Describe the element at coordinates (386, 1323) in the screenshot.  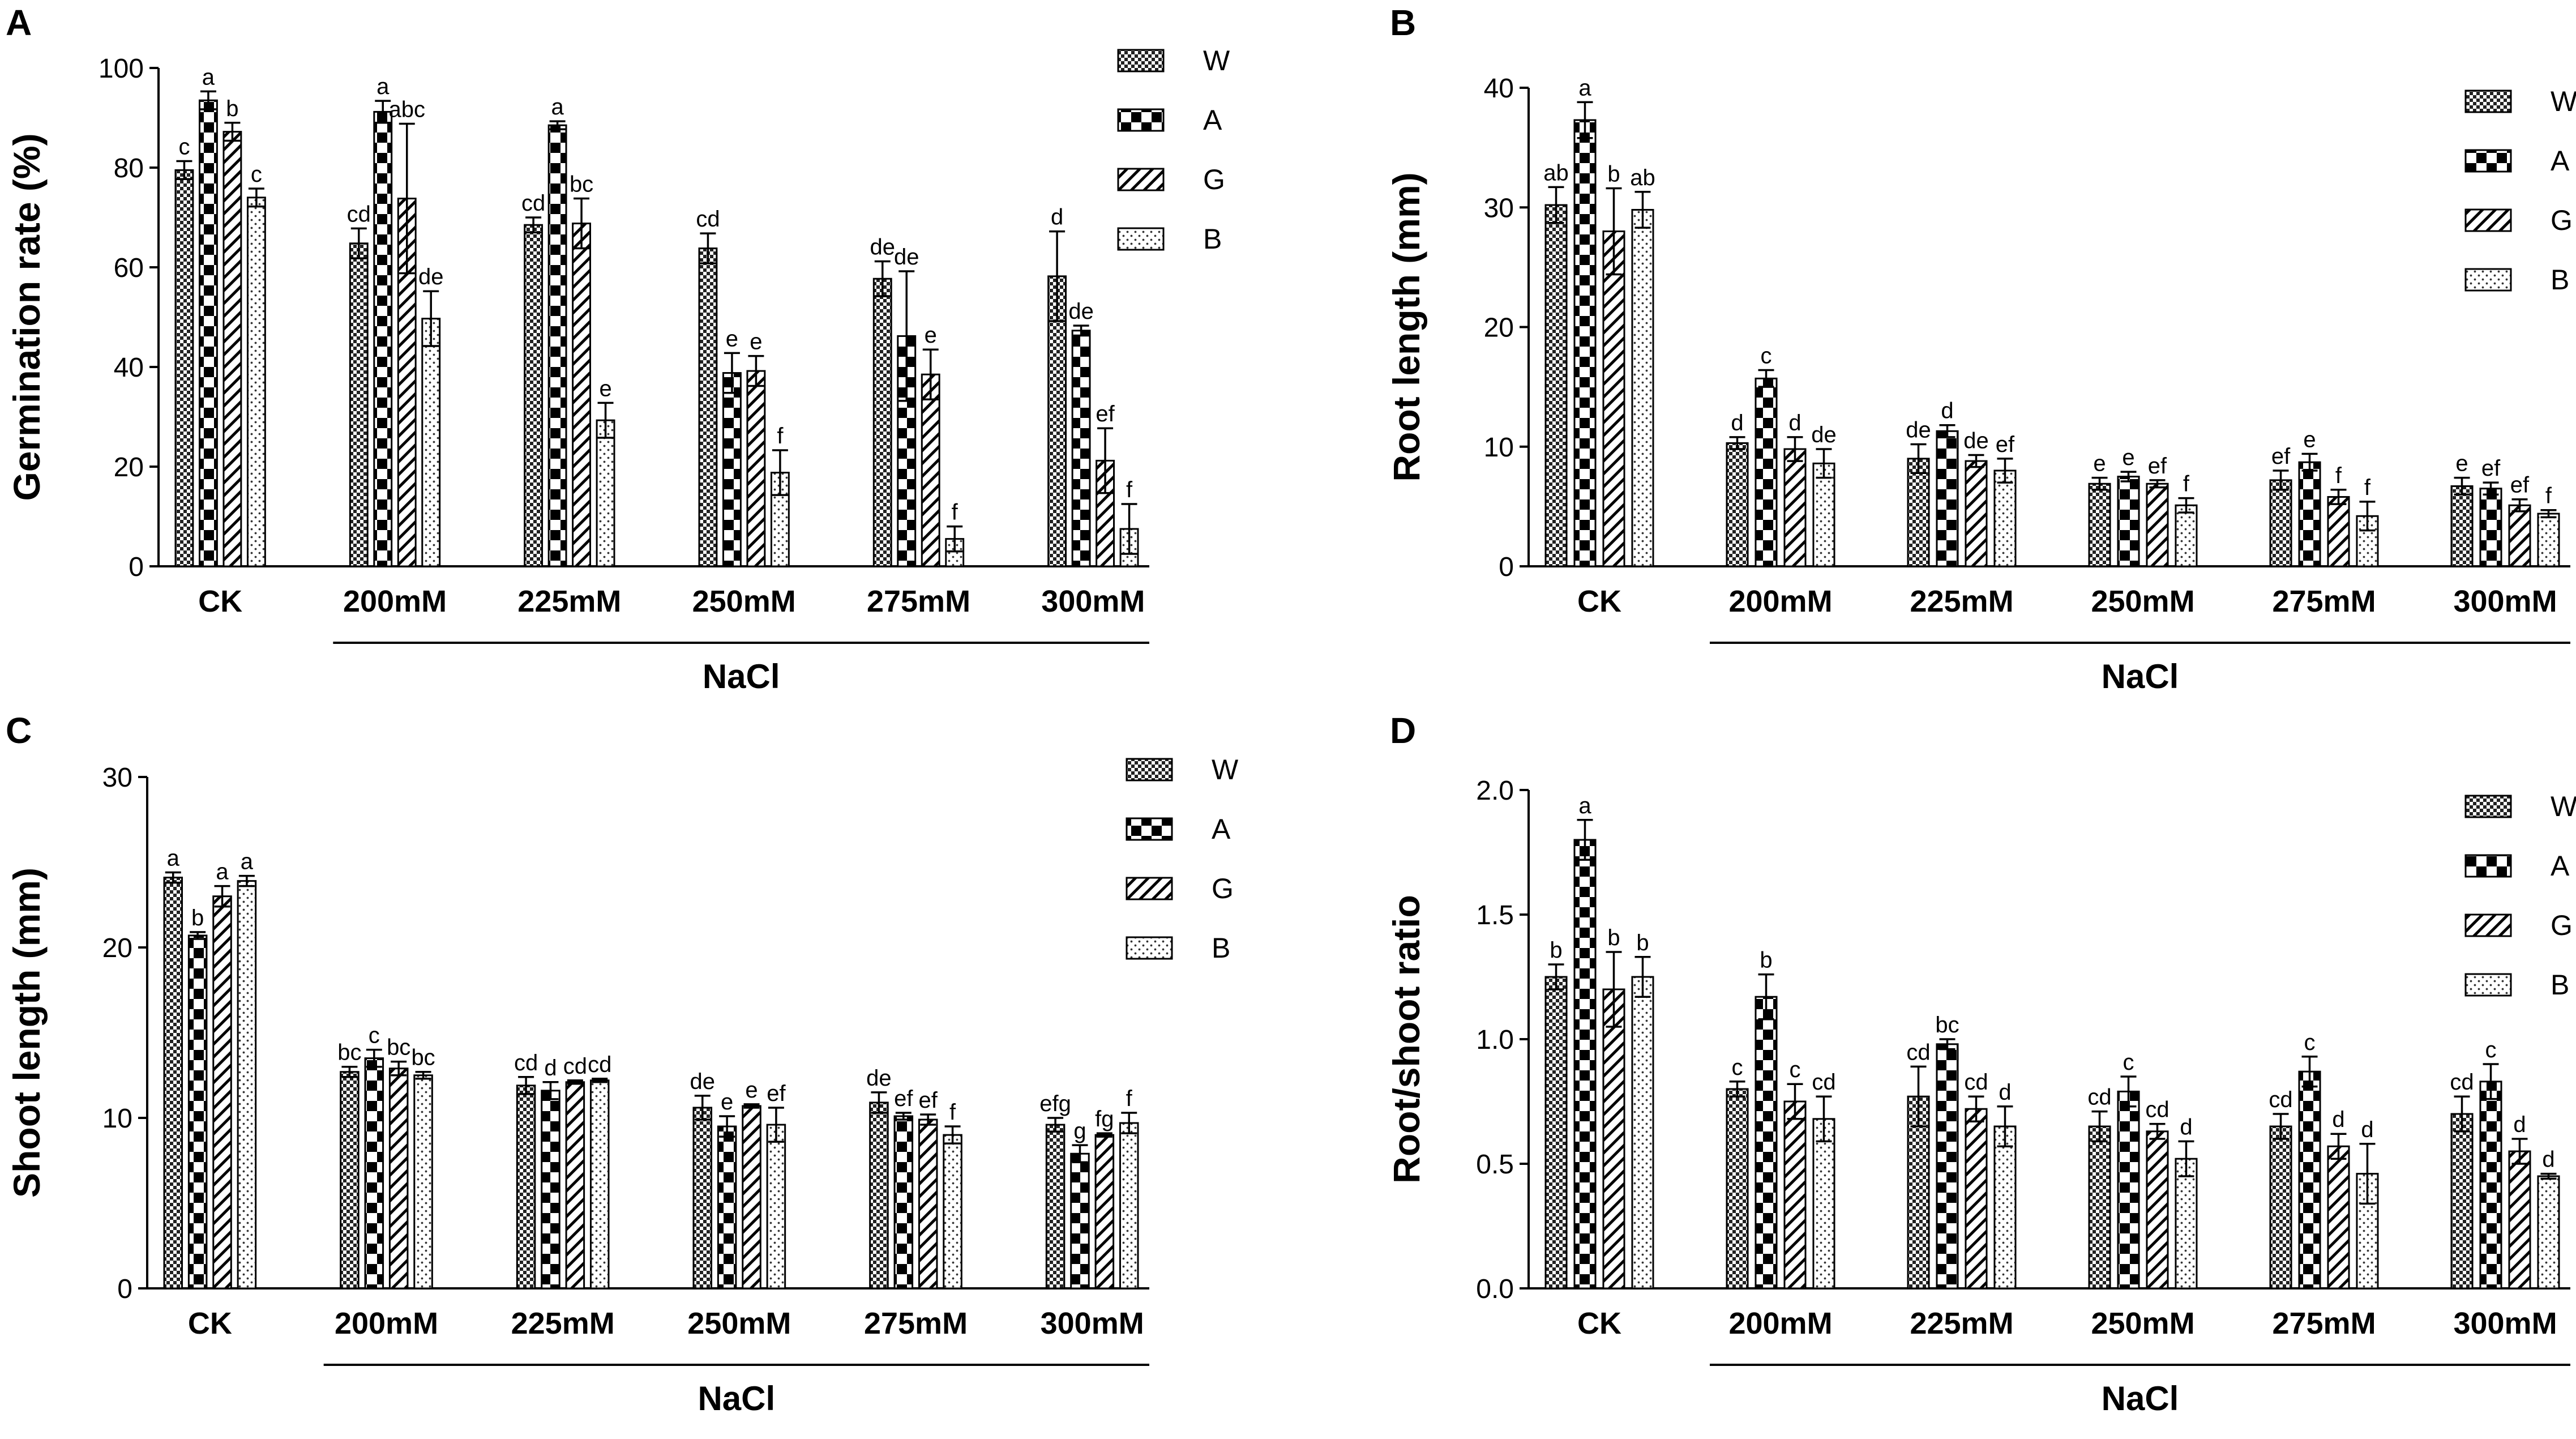
I see `x-category-label: 200mM` at that location.